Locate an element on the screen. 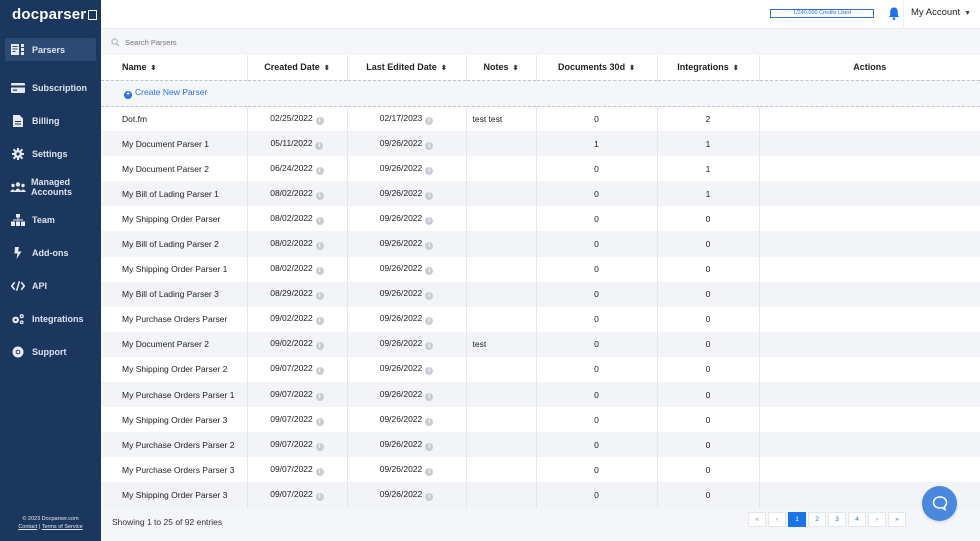 The image size is (980, 541). page-4-button: 4 is located at coordinates (857, 519).